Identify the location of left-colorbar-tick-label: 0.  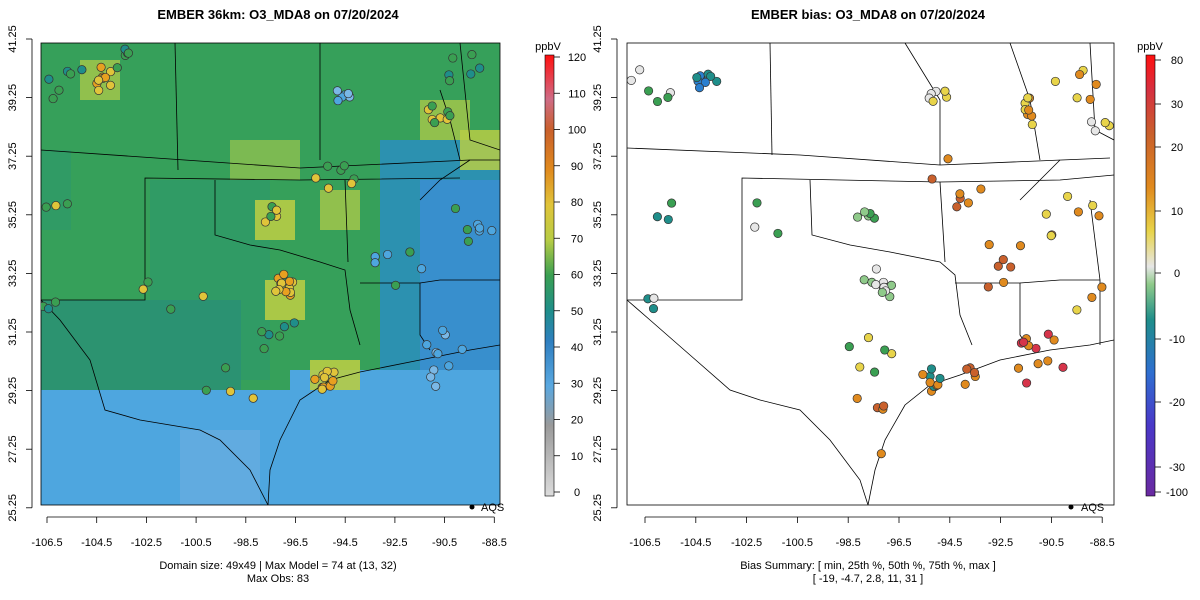
(577, 493).